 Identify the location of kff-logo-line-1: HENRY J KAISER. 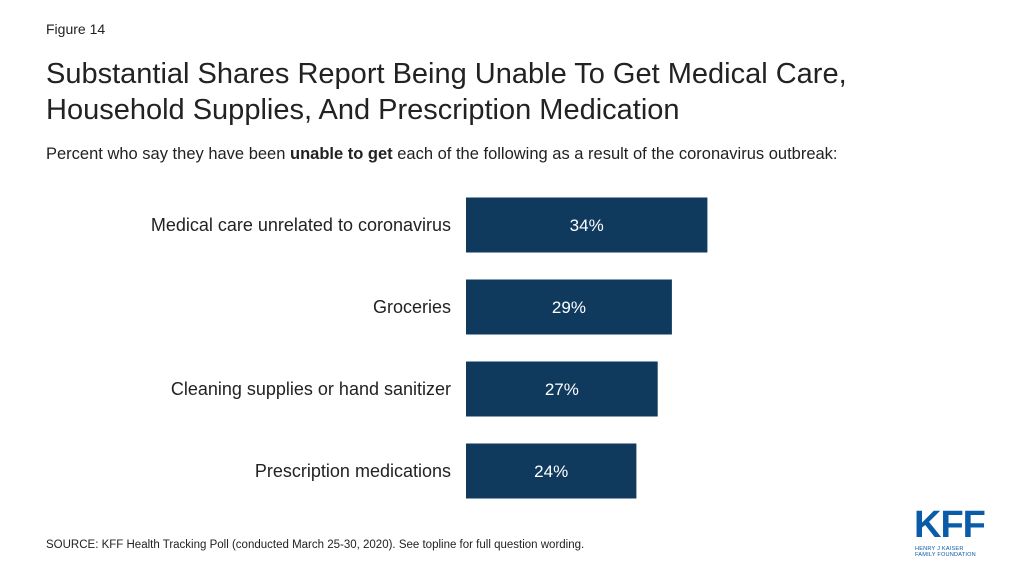
(939, 549).